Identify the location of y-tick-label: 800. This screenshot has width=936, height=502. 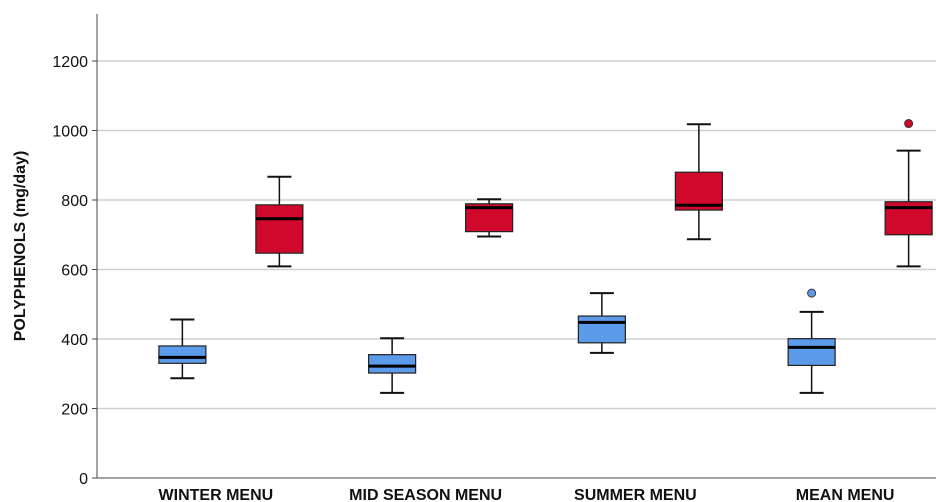
(74, 201).